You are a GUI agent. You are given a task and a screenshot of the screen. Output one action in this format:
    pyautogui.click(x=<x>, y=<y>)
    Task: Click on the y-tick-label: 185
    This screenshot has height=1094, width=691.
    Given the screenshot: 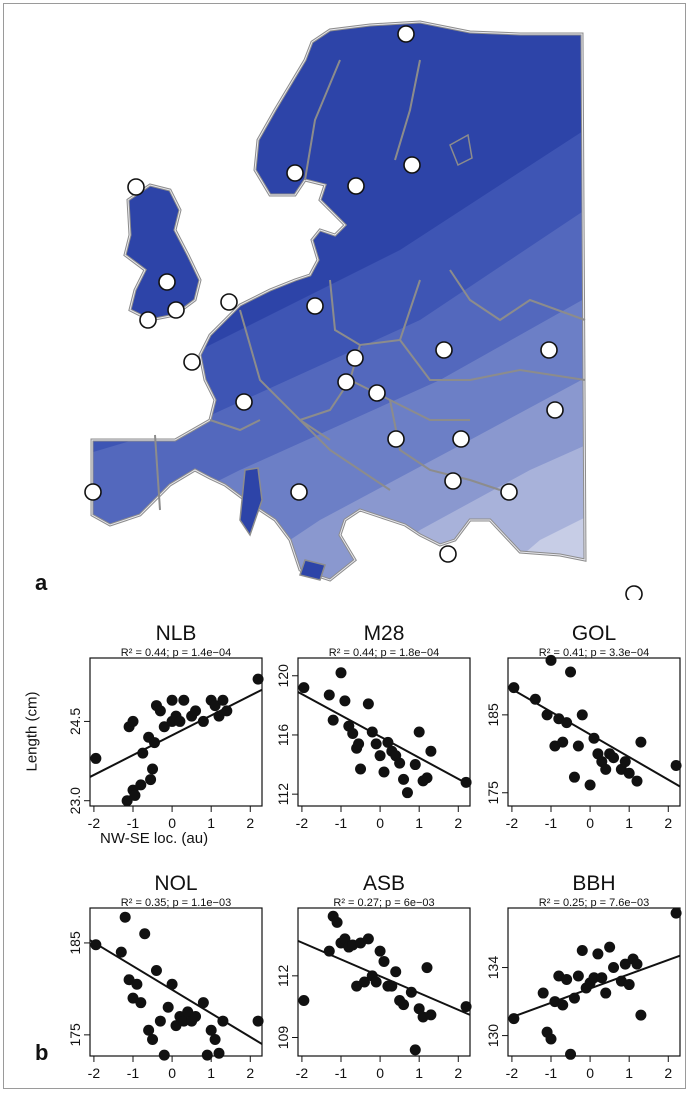 What is the action you would take?
    pyautogui.click(x=75, y=943)
    